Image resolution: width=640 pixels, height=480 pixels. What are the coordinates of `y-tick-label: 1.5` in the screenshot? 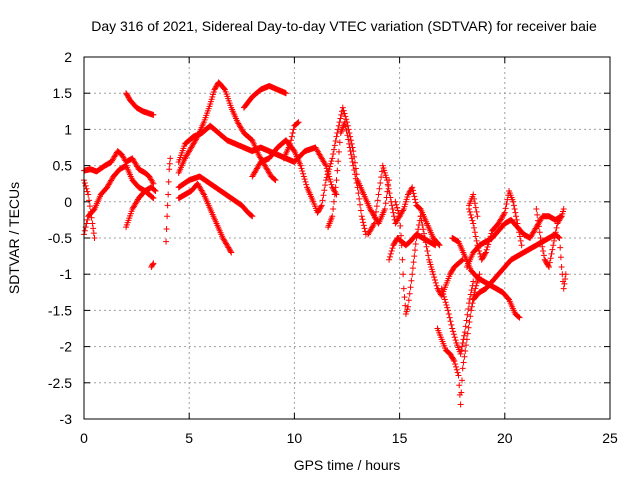 It's located at (63, 93).